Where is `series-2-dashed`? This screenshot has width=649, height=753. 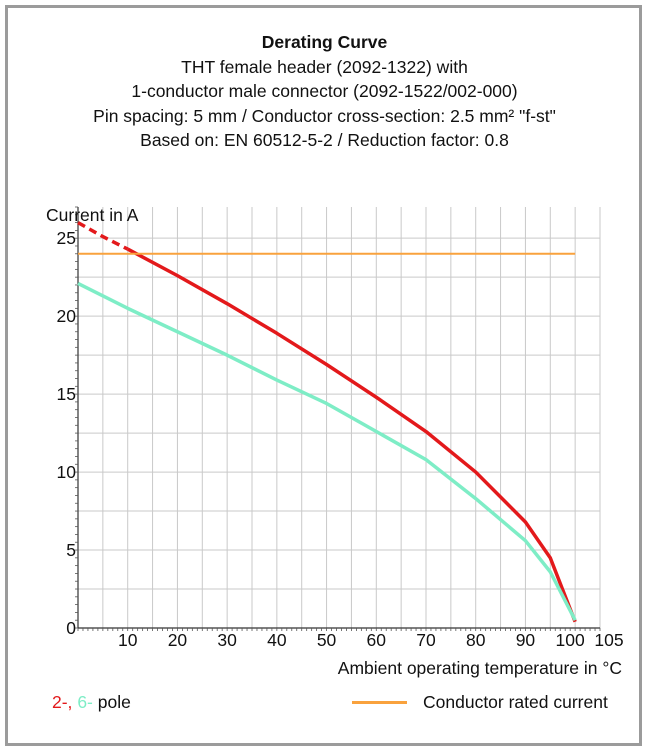 series-2-dashed is located at coordinates (103, 236).